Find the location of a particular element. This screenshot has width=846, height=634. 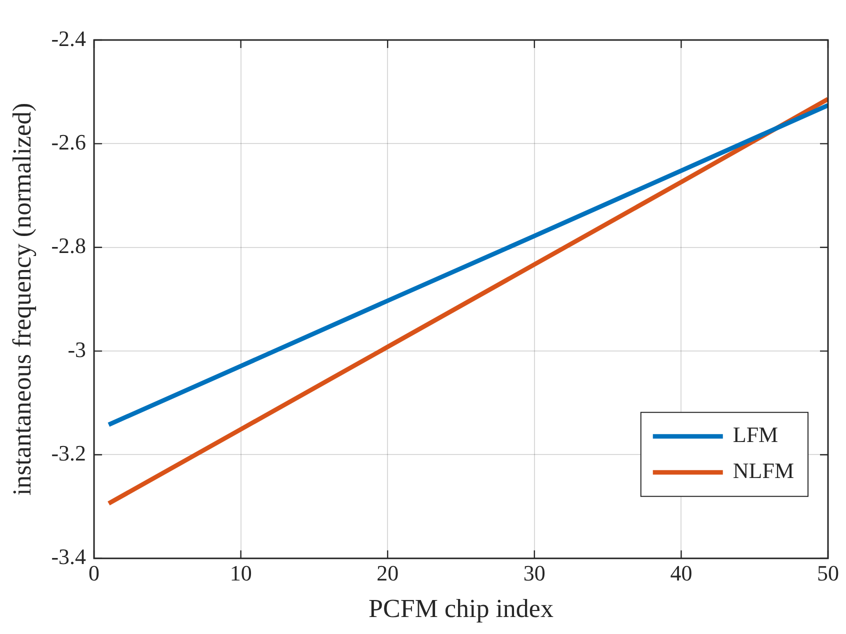

legend-label: LFM is located at coordinates (755, 435).